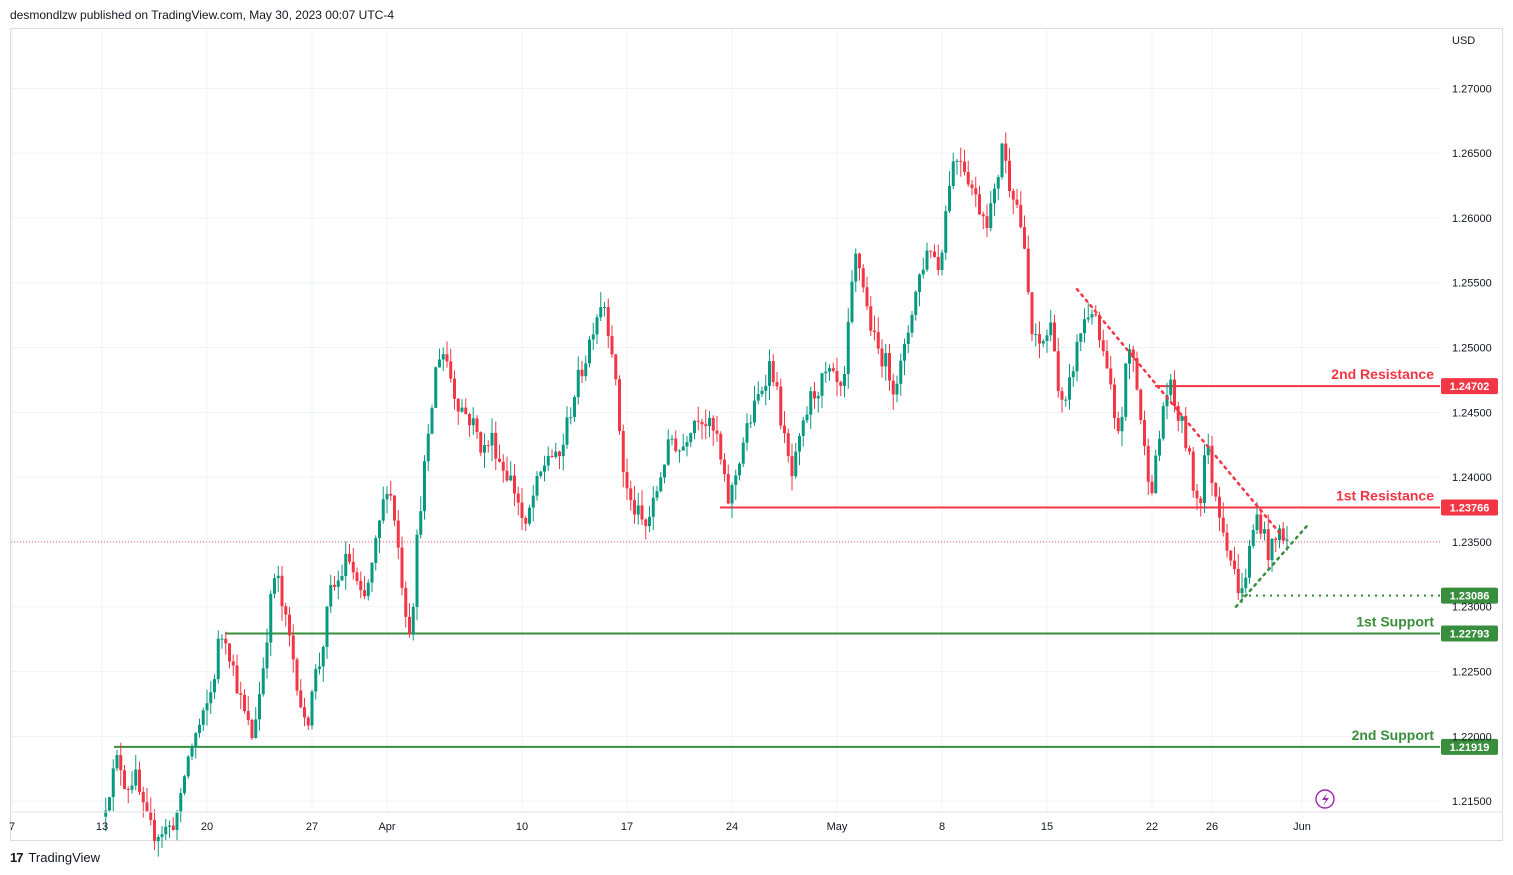  What do you see at coordinates (627, 827) in the screenshot?
I see `x-tick-label: 17` at bounding box center [627, 827].